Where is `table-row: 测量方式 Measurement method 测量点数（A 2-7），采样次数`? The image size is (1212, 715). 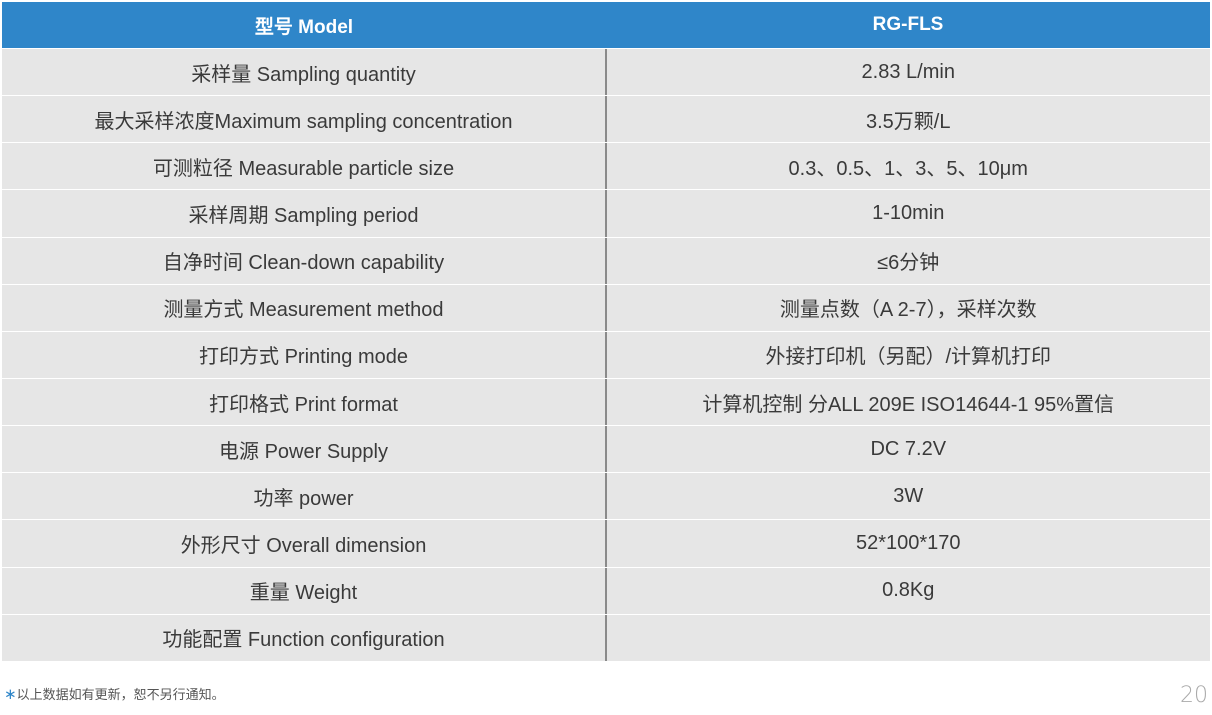 table-row: 测量方式 Measurement method 测量点数（A 2-7），采样次数 is located at coordinates (606, 307).